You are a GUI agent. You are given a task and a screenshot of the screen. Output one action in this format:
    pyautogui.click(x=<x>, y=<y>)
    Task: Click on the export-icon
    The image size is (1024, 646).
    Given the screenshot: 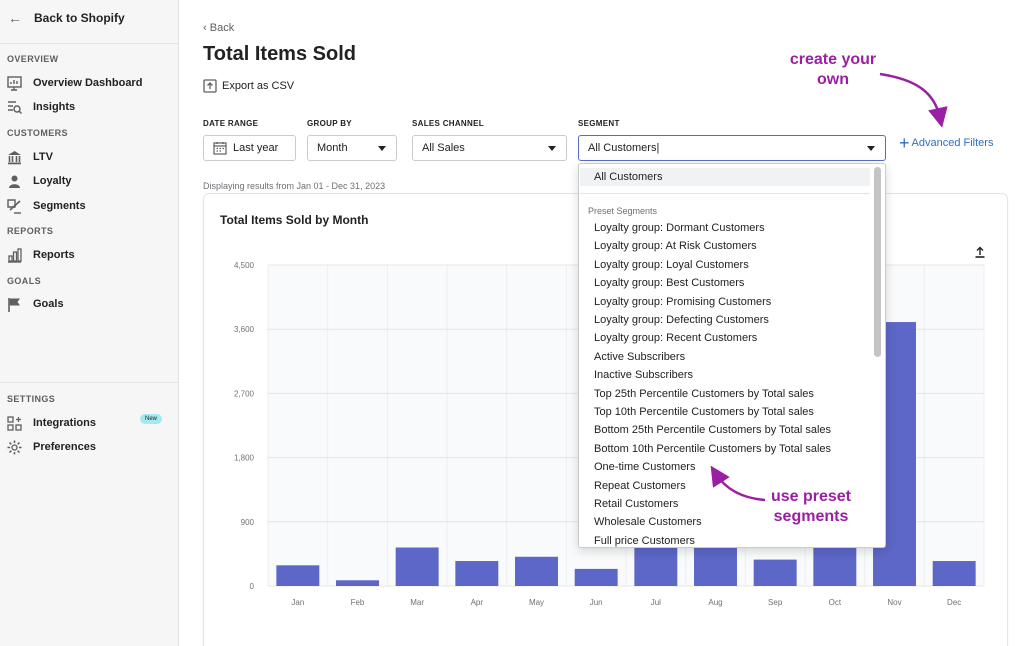 What is the action you would take?
    pyautogui.click(x=210, y=86)
    